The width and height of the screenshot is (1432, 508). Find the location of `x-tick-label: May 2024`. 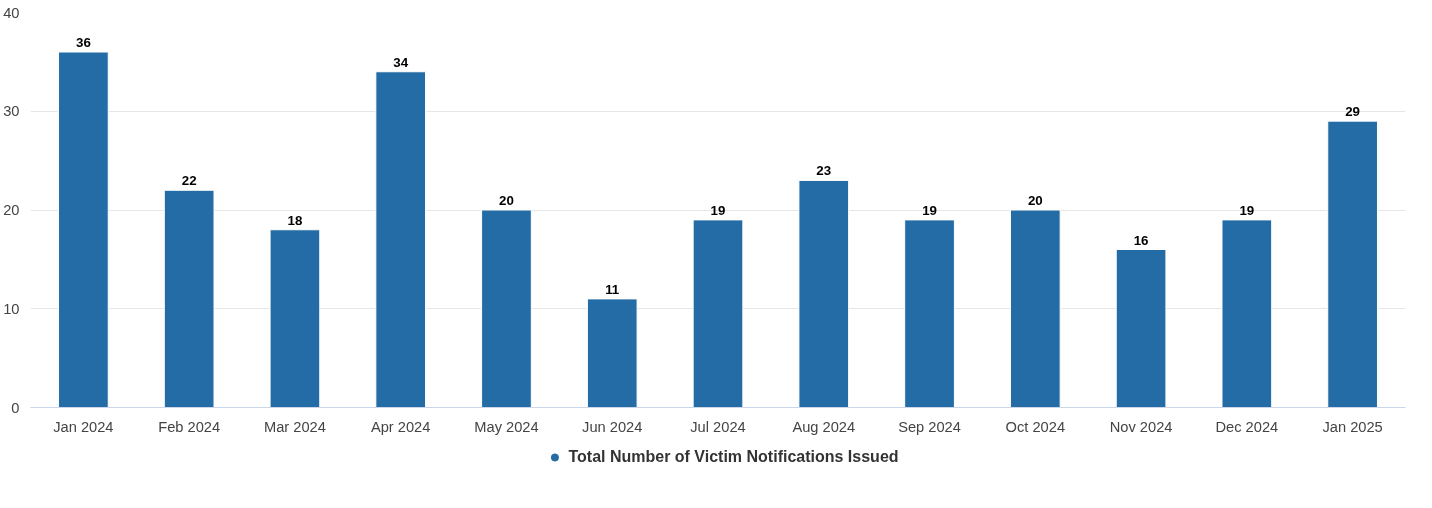

x-tick-label: May 2024 is located at coordinates (506, 426).